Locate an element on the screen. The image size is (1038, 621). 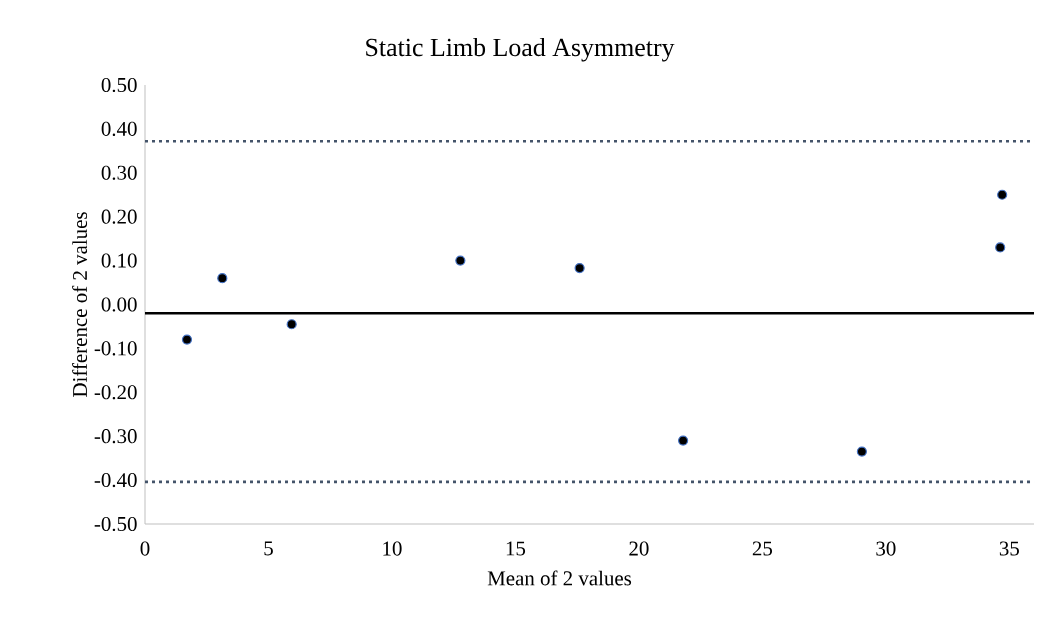
x-tick-label: 10 is located at coordinates (392, 548).